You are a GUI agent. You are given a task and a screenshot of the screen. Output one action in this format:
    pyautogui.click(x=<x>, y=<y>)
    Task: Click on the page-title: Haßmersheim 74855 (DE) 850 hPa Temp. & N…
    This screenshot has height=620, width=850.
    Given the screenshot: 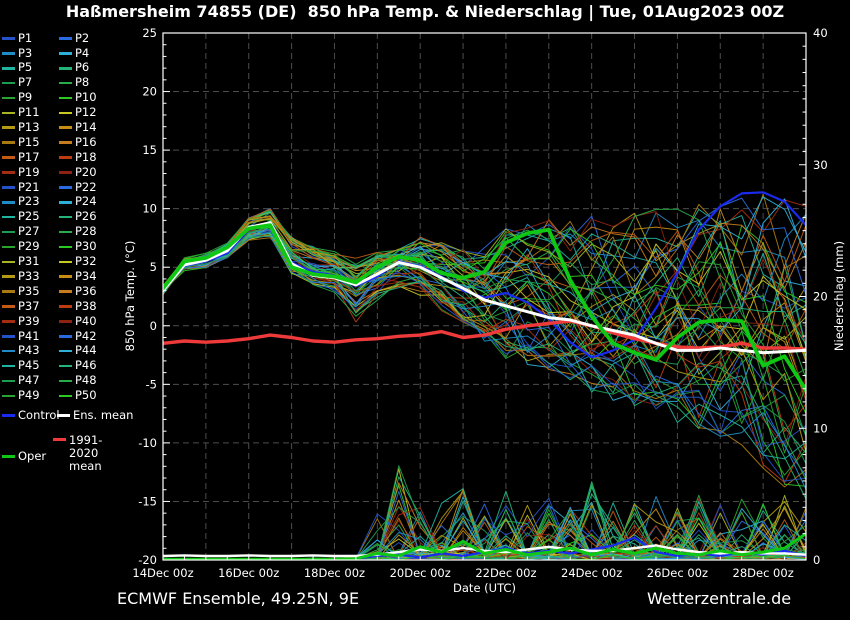 What is the action you would take?
    pyautogui.click(x=425, y=11)
    